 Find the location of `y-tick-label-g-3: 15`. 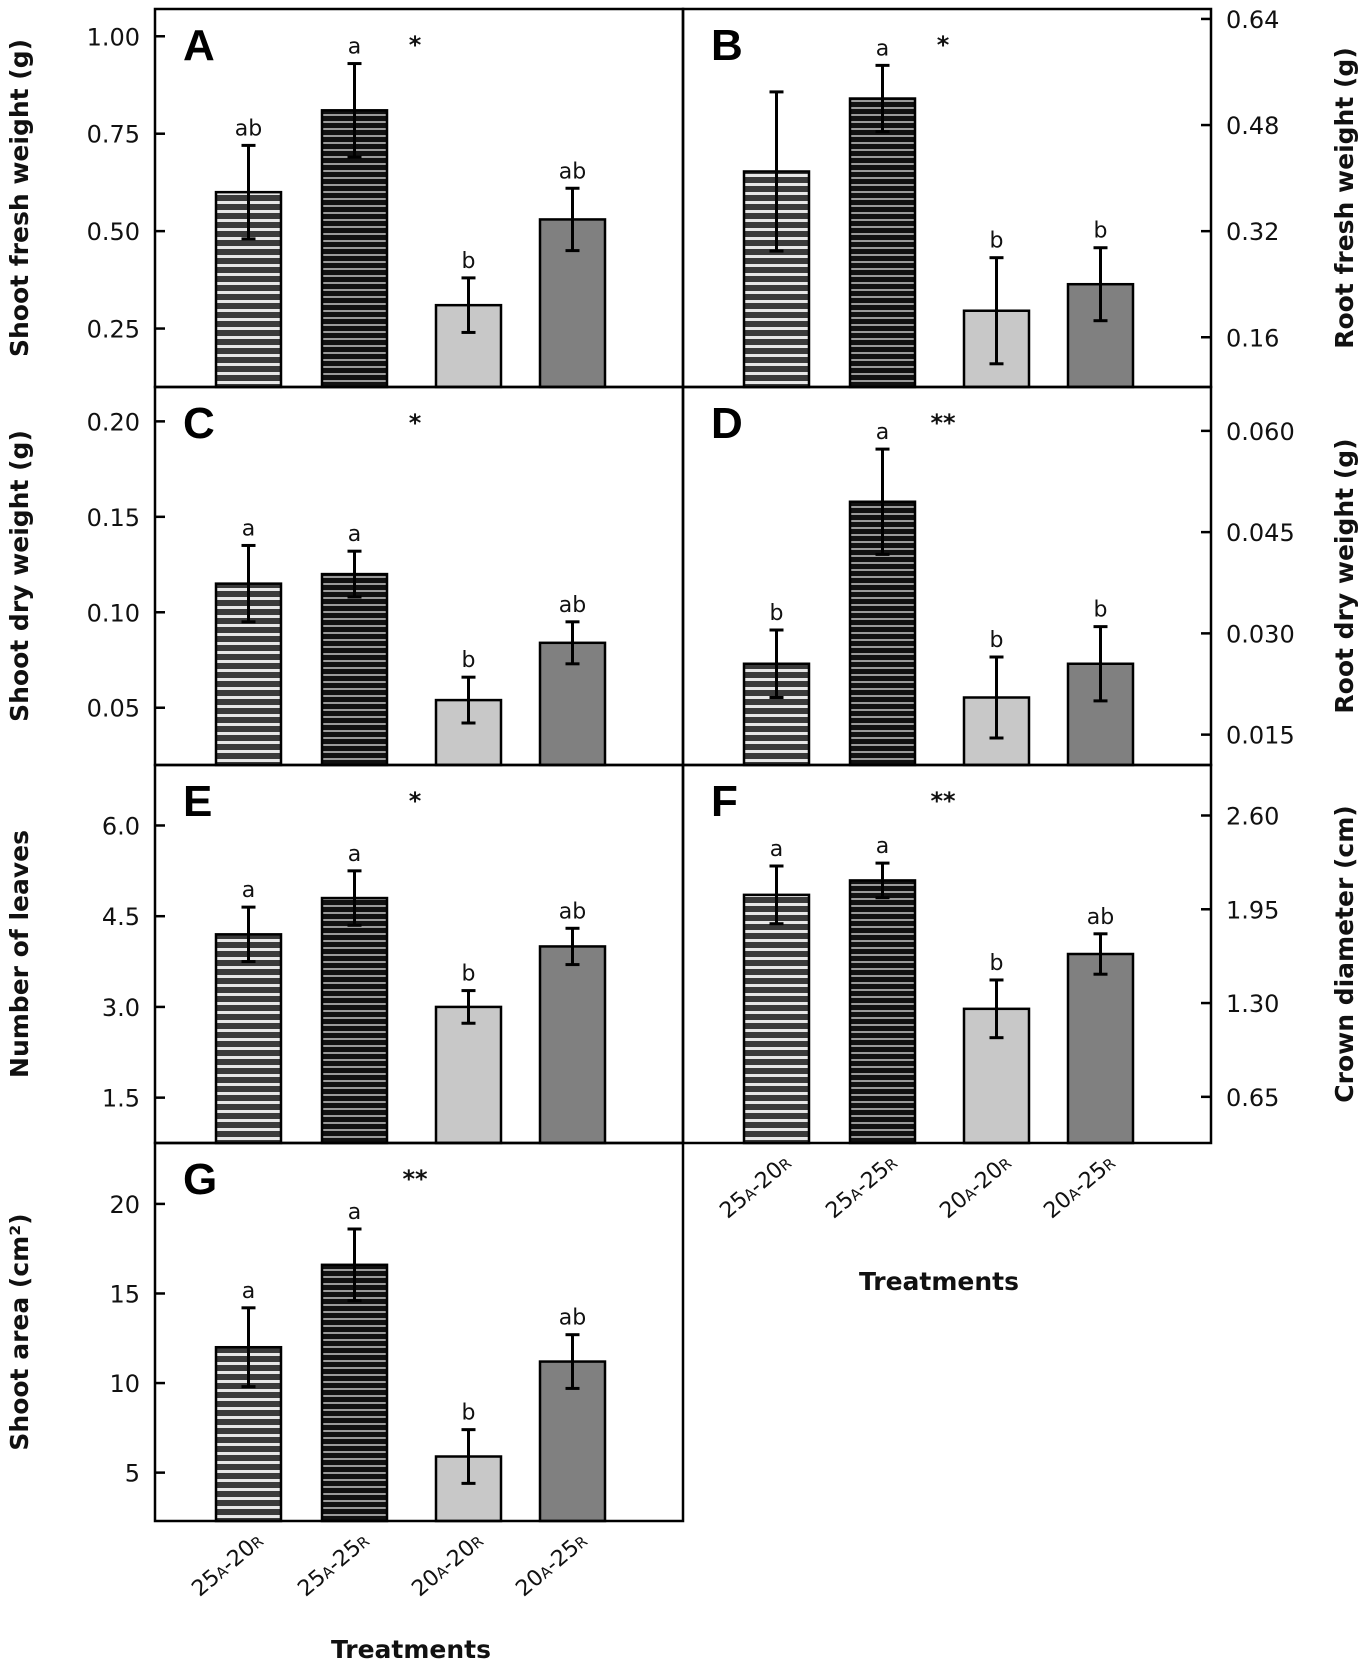

y-tick-label-g-3: 15 is located at coordinates (124, 1294).